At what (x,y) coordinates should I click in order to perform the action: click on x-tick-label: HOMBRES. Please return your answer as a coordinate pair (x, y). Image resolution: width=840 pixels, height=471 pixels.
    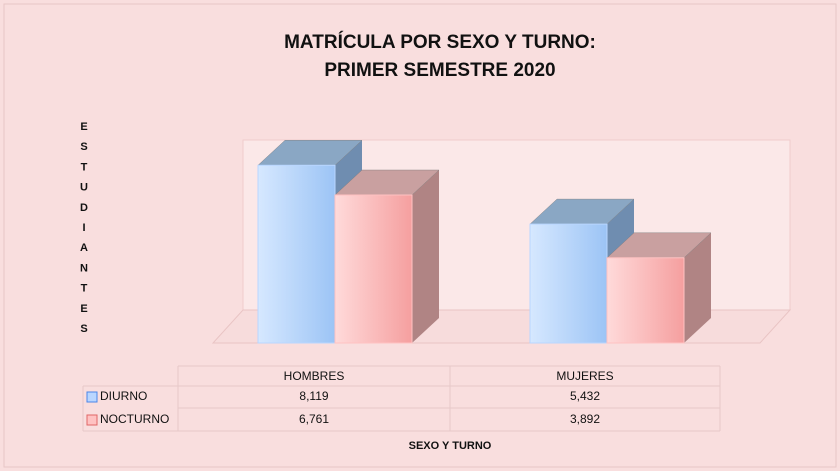
    Looking at the image, I should click on (314, 376).